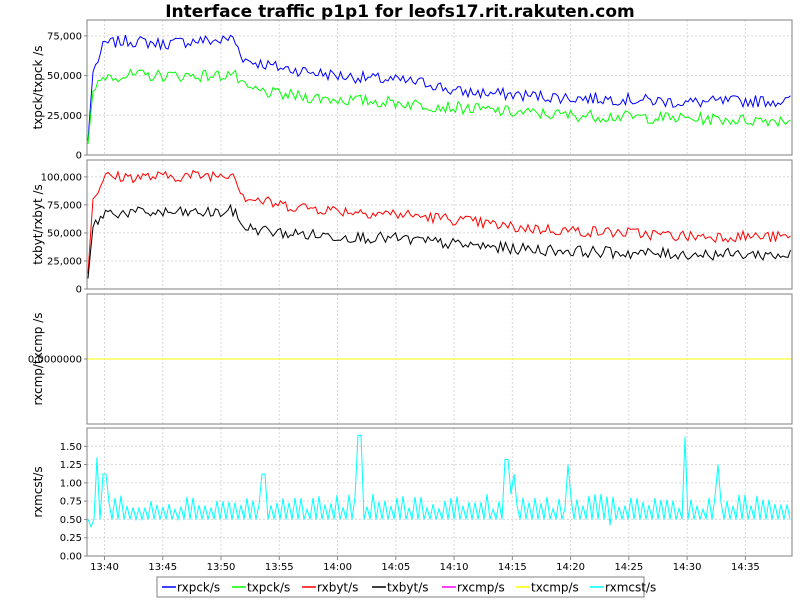 This screenshot has width=800, height=600. I want to click on y-tick-label: 0.25, so click(71, 538).